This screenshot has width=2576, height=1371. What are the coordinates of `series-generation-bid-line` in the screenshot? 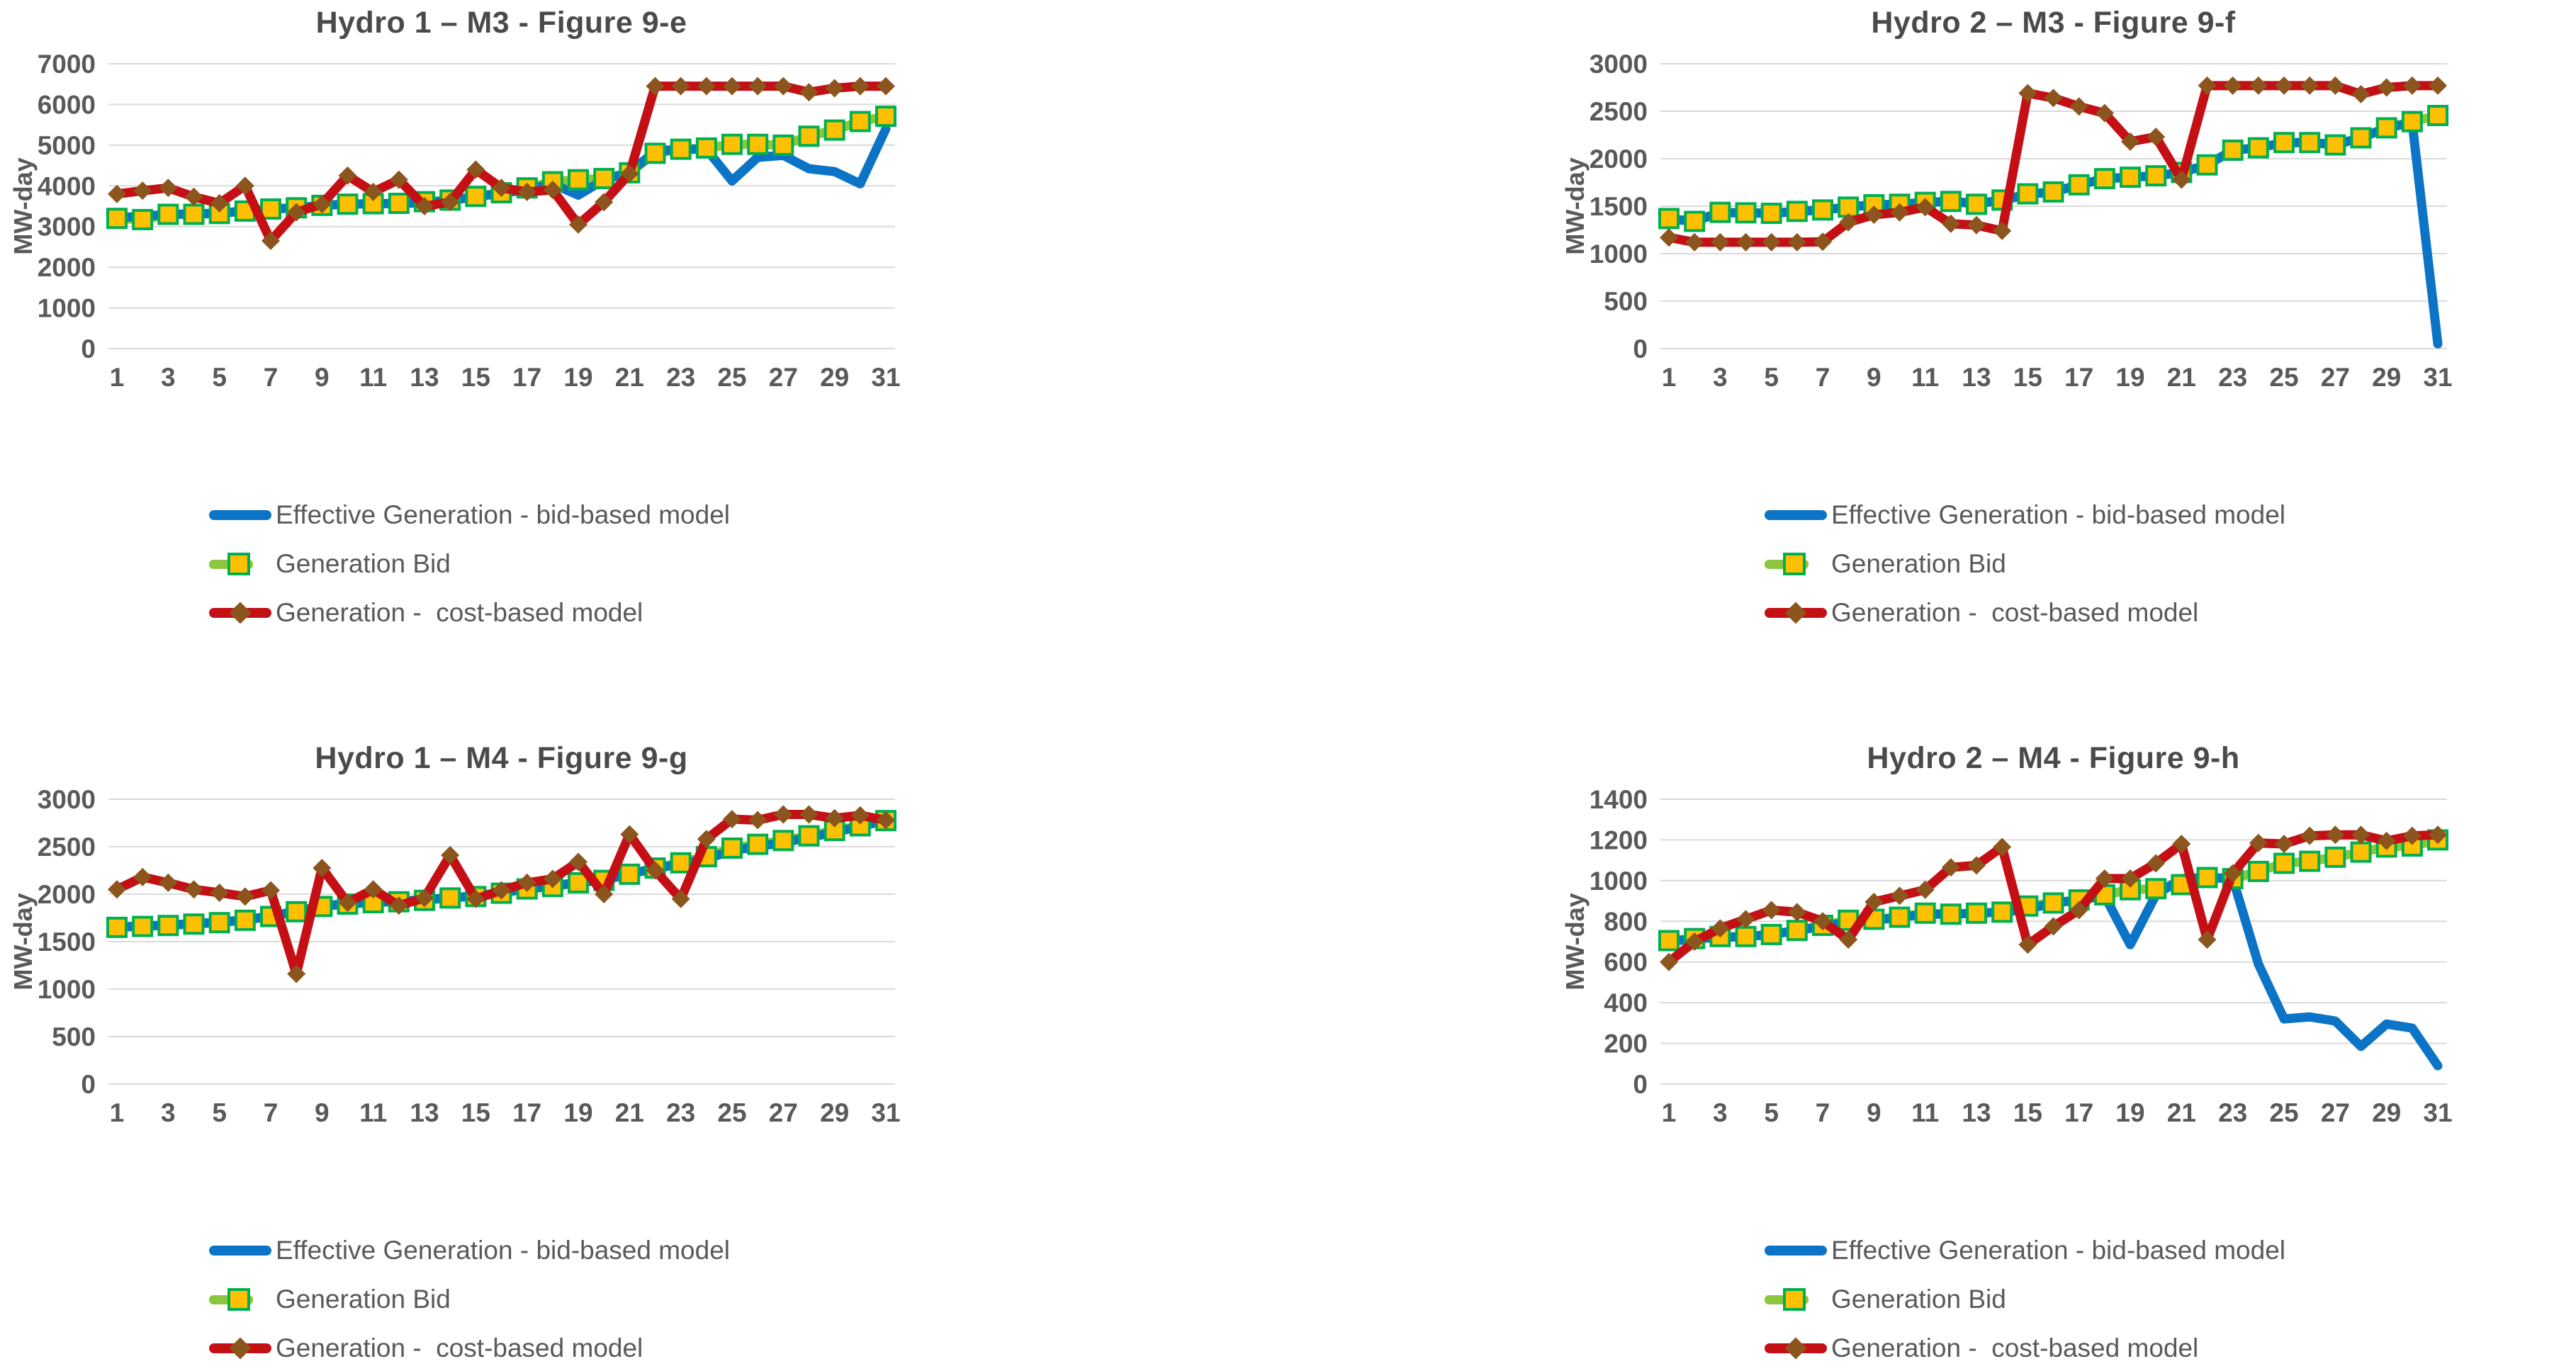 It's located at (501, 168).